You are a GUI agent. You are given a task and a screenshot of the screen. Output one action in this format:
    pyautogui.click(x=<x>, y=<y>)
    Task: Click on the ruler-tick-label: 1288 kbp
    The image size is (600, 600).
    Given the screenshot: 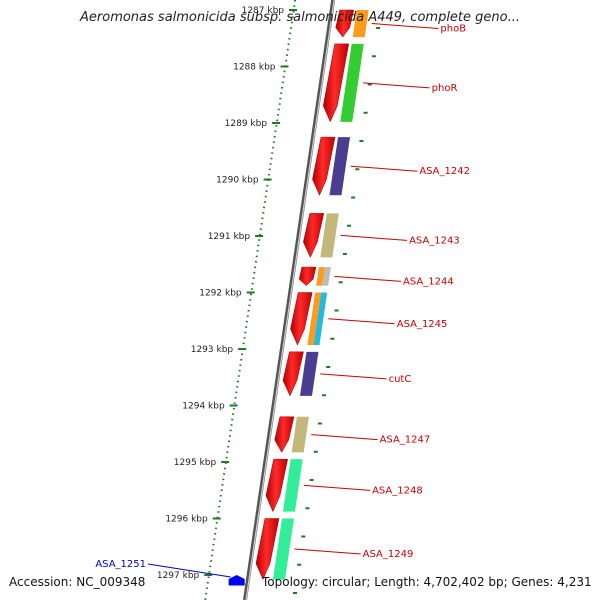 What is the action you would take?
    pyautogui.click(x=254, y=68)
    